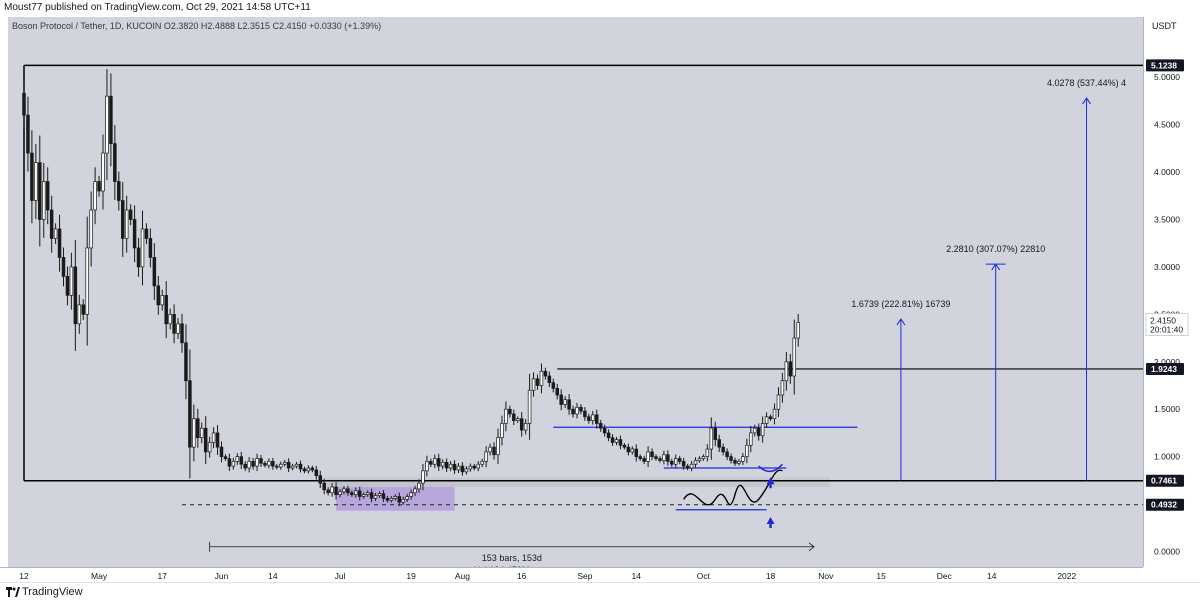 Image resolution: width=1200 pixels, height=603 pixels. I want to click on measure-arrowhead, so click(811, 547).